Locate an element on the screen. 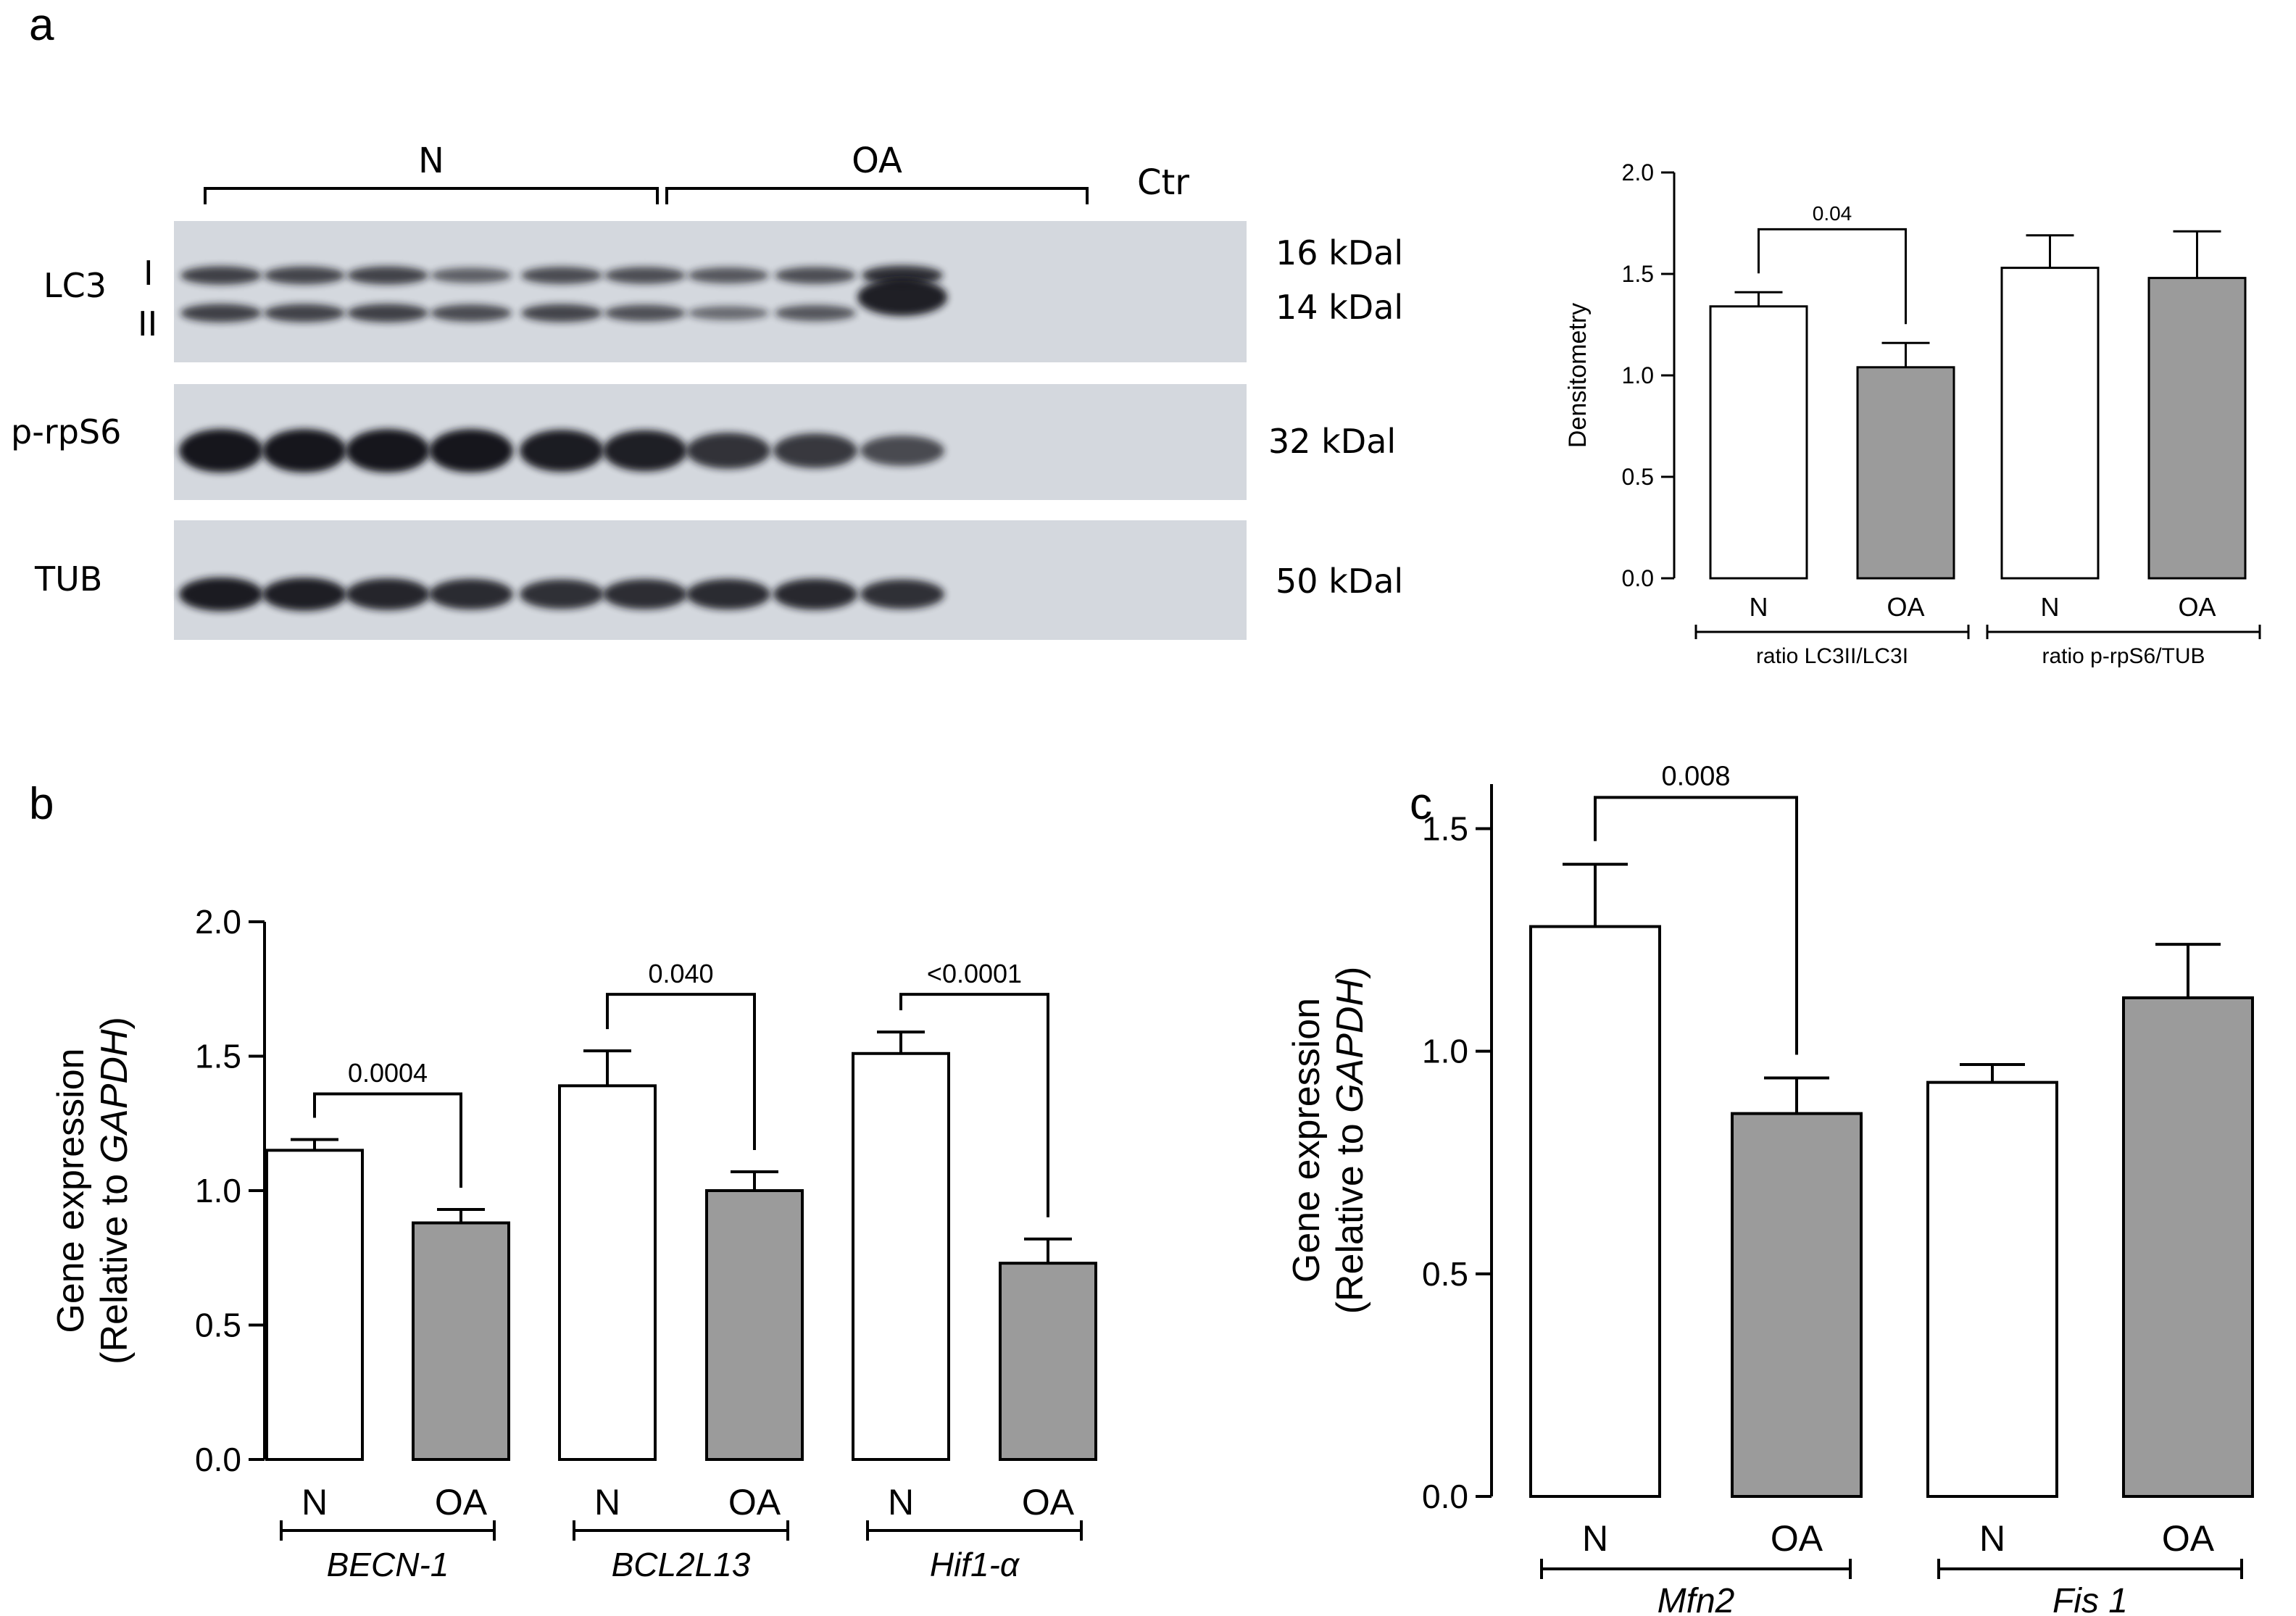 The height and width of the screenshot is (1616, 2296). group-label: ratio LC3II/LC3I is located at coordinates (1832, 656).